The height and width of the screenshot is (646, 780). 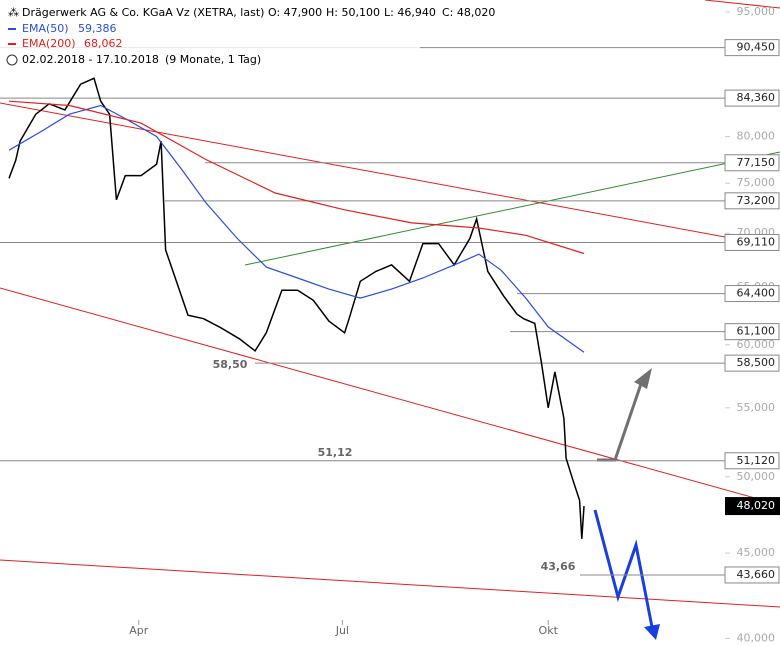 I want to click on ohlc: L: 46,940, so click(x=410, y=12).